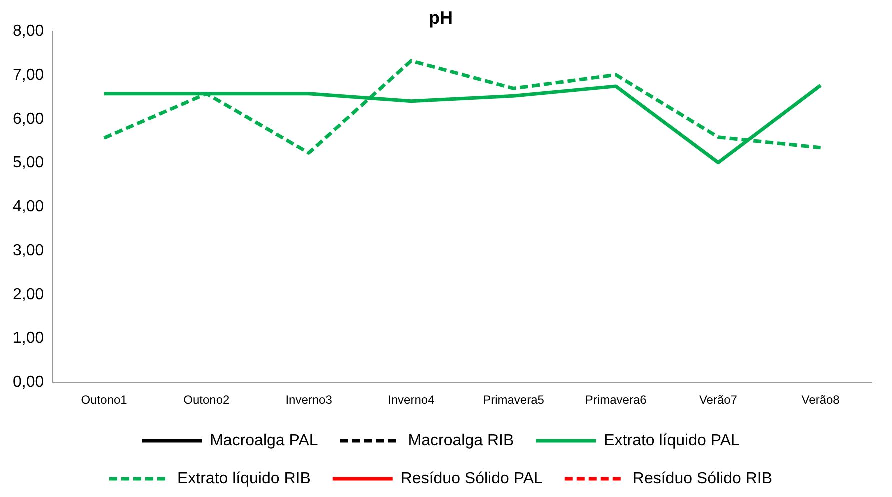 This screenshot has height=497, width=892. What do you see at coordinates (244, 479) in the screenshot?
I see `legend-label: Extrato líquido RIB` at bounding box center [244, 479].